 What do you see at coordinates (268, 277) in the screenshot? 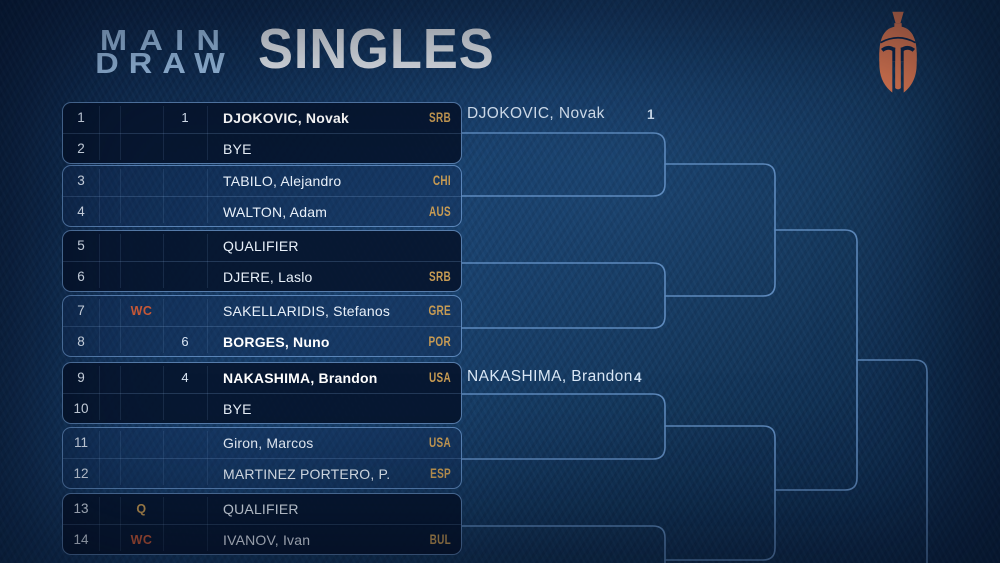
I see `player-name: DJERE, Laslo` at bounding box center [268, 277].